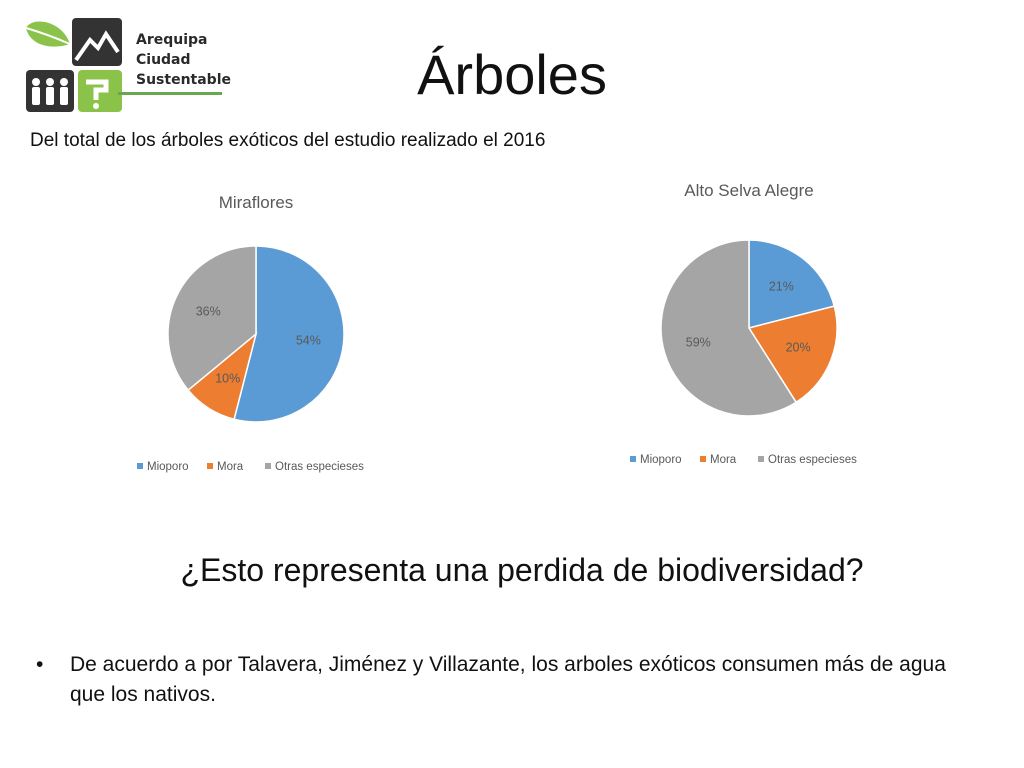 This screenshot has width=1024, height=768. Describe the element at coordinates (183, 80) in the screenshot. I see `logo-line-3: Sustentable` at that location.